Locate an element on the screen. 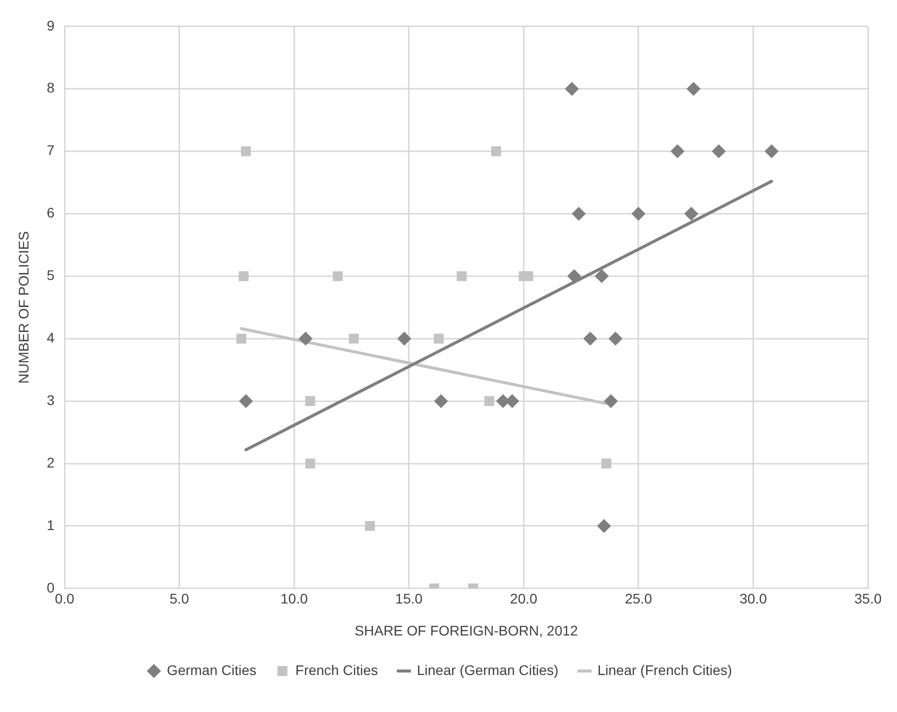 The height and width of the screenshot is (712, 897). y-tick-label: 8 is located at coordinates (50, 88).